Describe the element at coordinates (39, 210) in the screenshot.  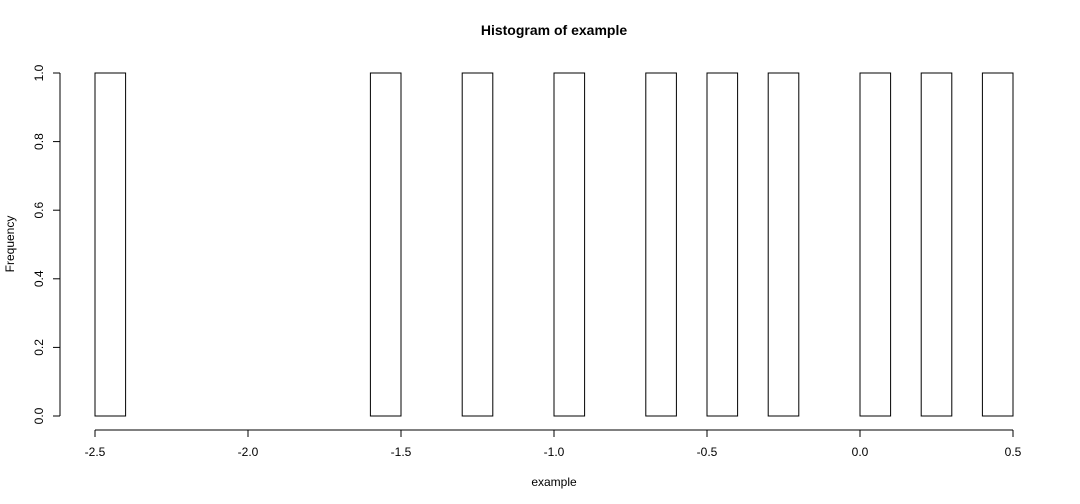
I see `y-tick-label: 0.6` at that location.